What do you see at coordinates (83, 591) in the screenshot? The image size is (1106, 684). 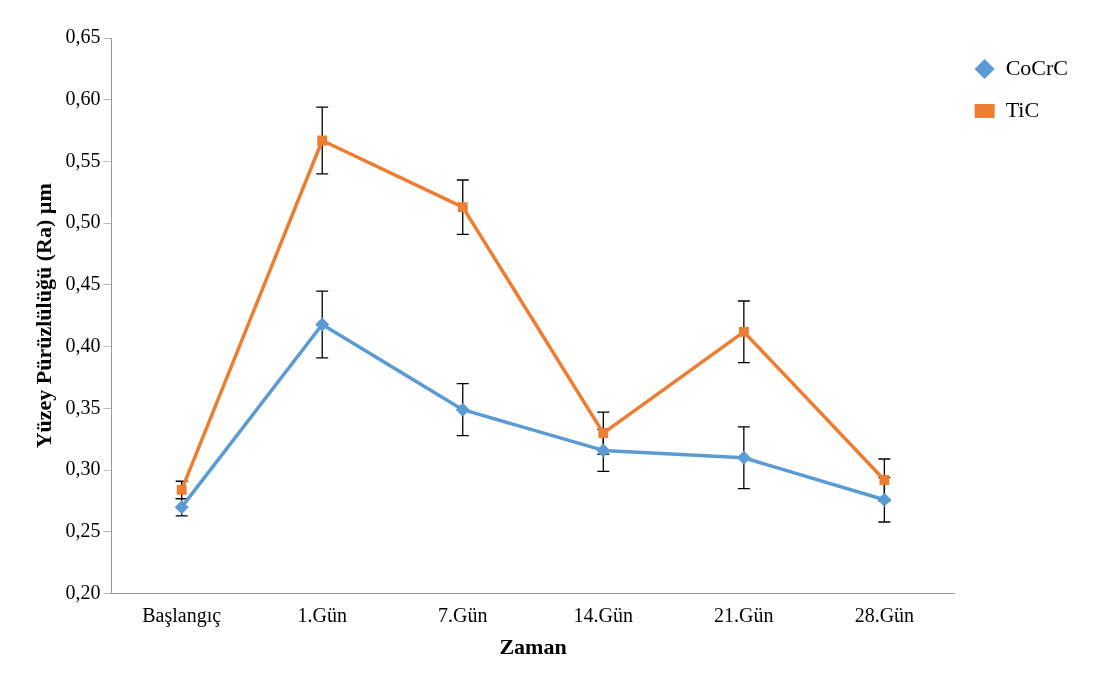 I see `y-tick-label: 0,20` at bounding box center [83, 591].